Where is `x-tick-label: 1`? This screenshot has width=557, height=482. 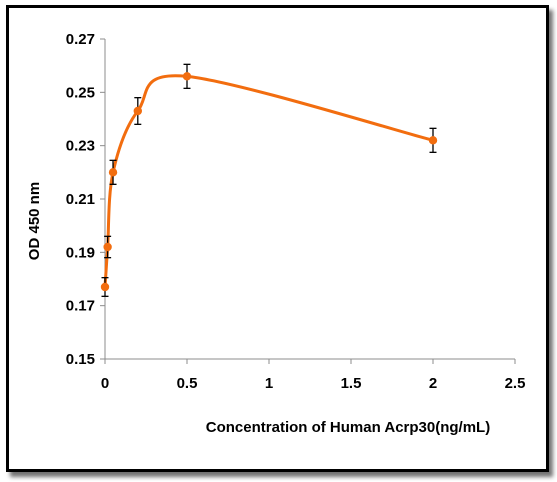
x-tick-label: 1 is located at coordinates (269, 383).